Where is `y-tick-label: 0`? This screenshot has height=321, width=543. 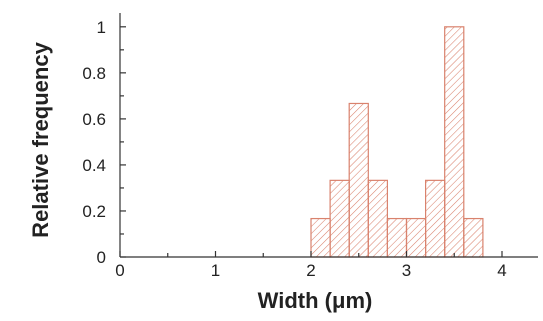 y-tick-label: 0 is located at coordinates (101, 257).